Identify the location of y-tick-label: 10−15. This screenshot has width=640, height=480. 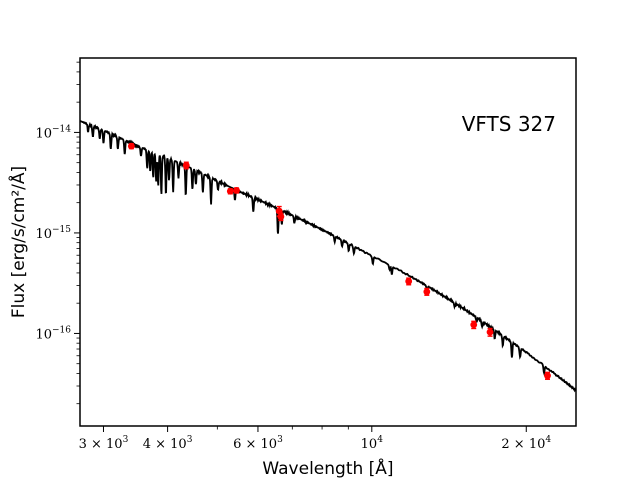
(53, 233).